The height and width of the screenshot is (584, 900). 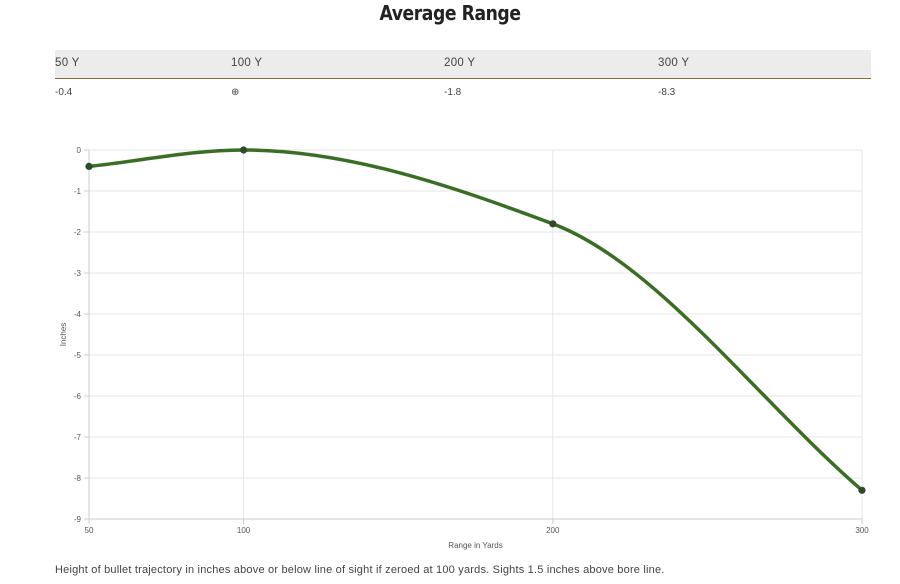 I want to click on x-tick-label: 50, so click(x=89, y=530).